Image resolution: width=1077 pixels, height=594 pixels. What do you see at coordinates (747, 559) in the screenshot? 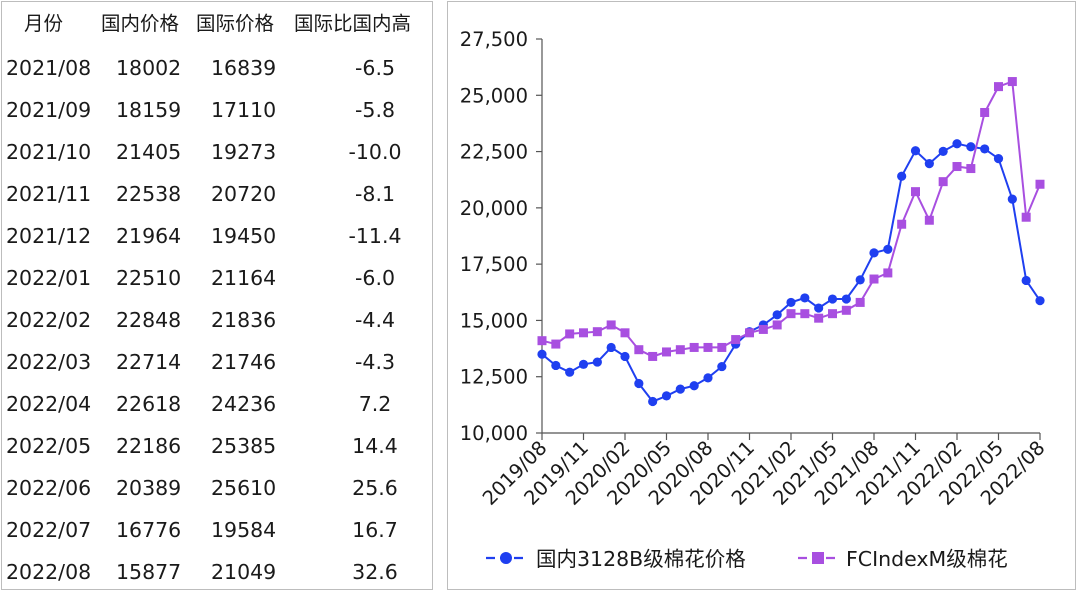
I see `chart-legend: 国内3128B级棉花价格 FCIndexM级棉花` at bounding box center [747, 559].